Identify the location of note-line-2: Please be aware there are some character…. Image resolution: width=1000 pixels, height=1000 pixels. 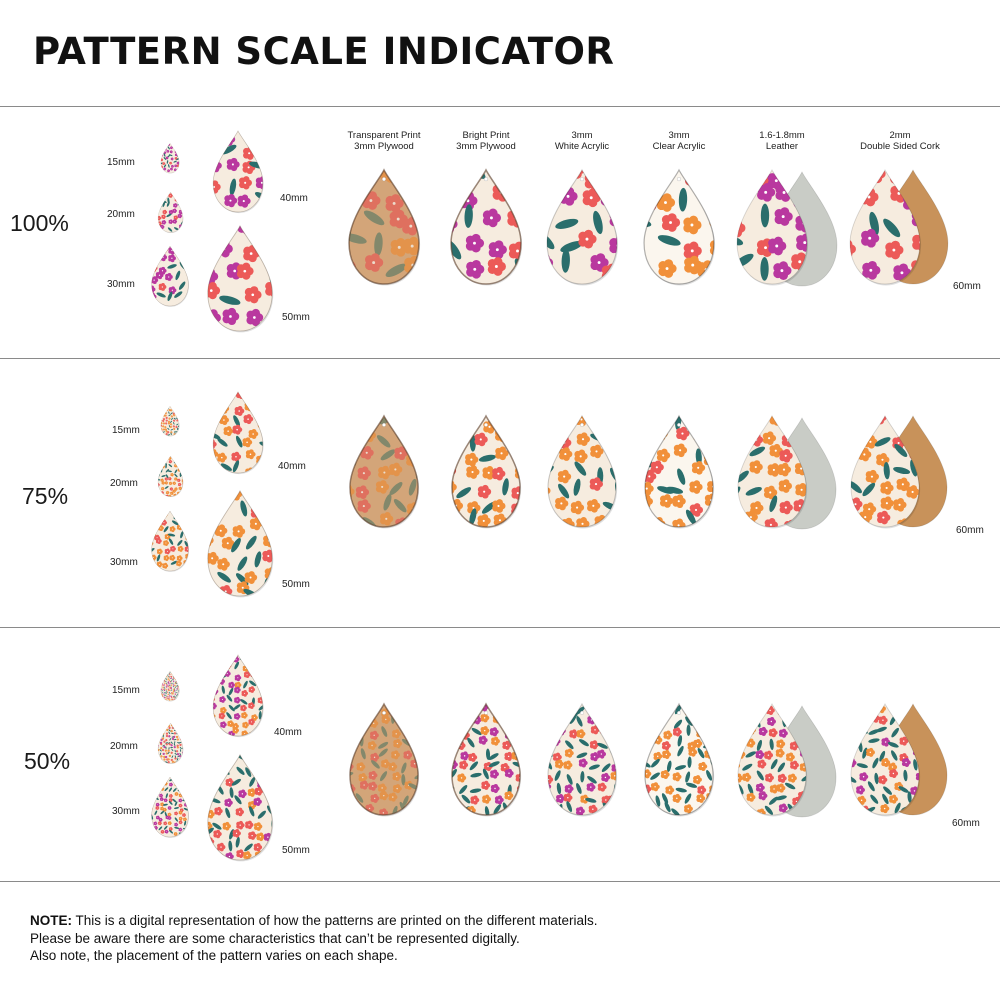
(275, 938).